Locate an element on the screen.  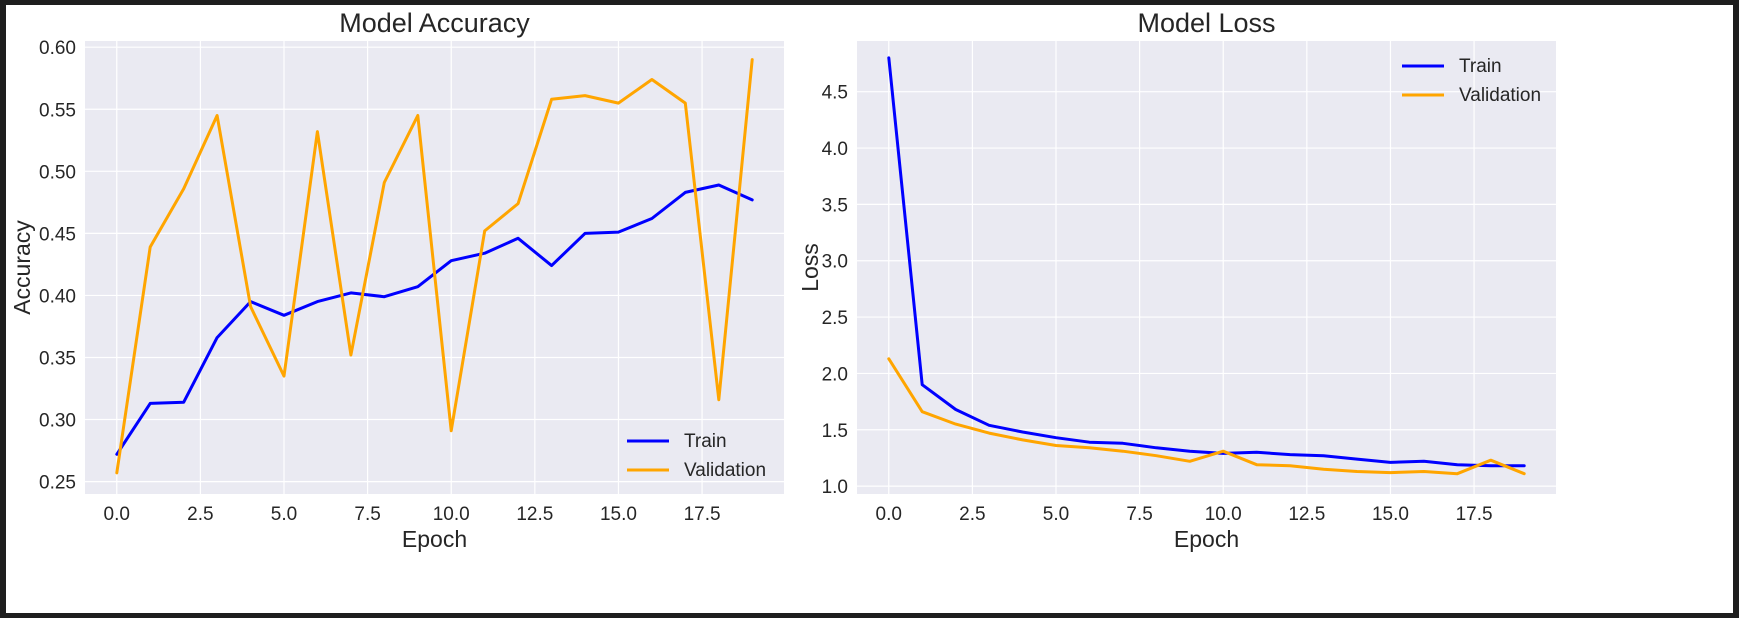
chart-title: Model Accuracy is located at coordinates (434, 23).